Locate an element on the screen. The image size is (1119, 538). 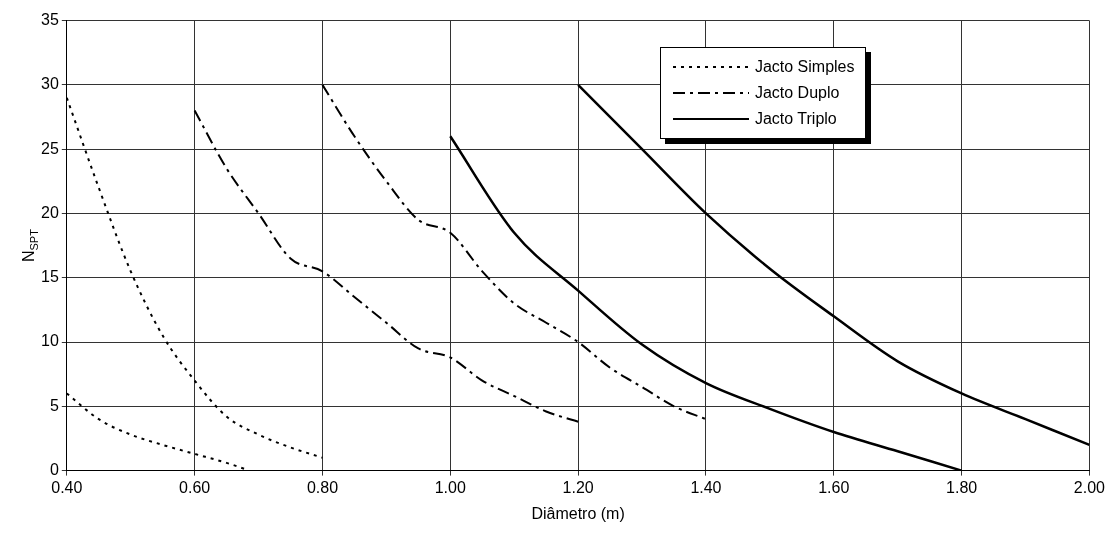
x-tick-label: 1.60 is located at coordinates (834, 487).